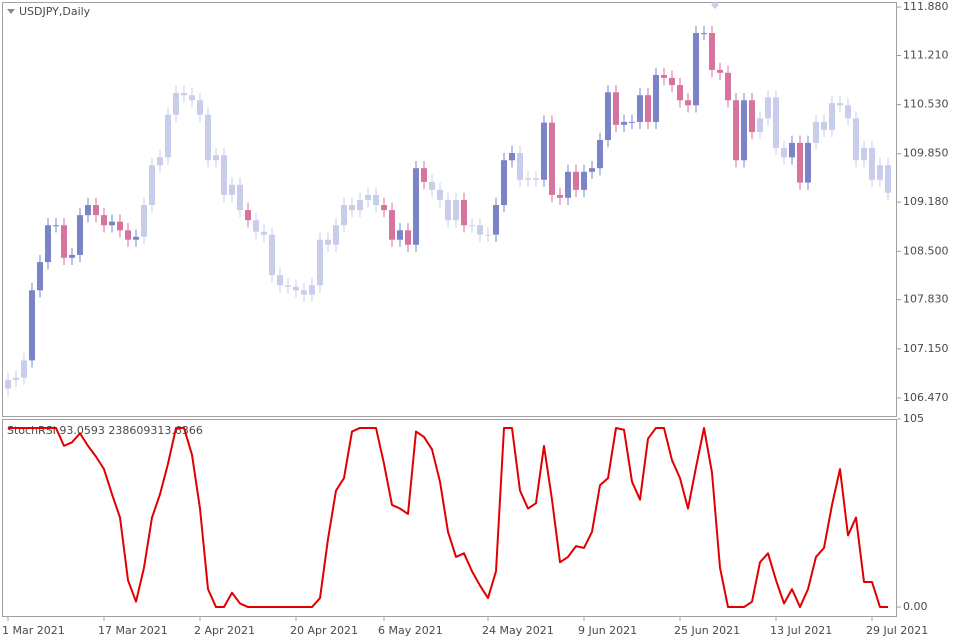 The width and height of the screenshot is (960, 640). I want to click on y-tick-label: 0.00, so click(915, 606).